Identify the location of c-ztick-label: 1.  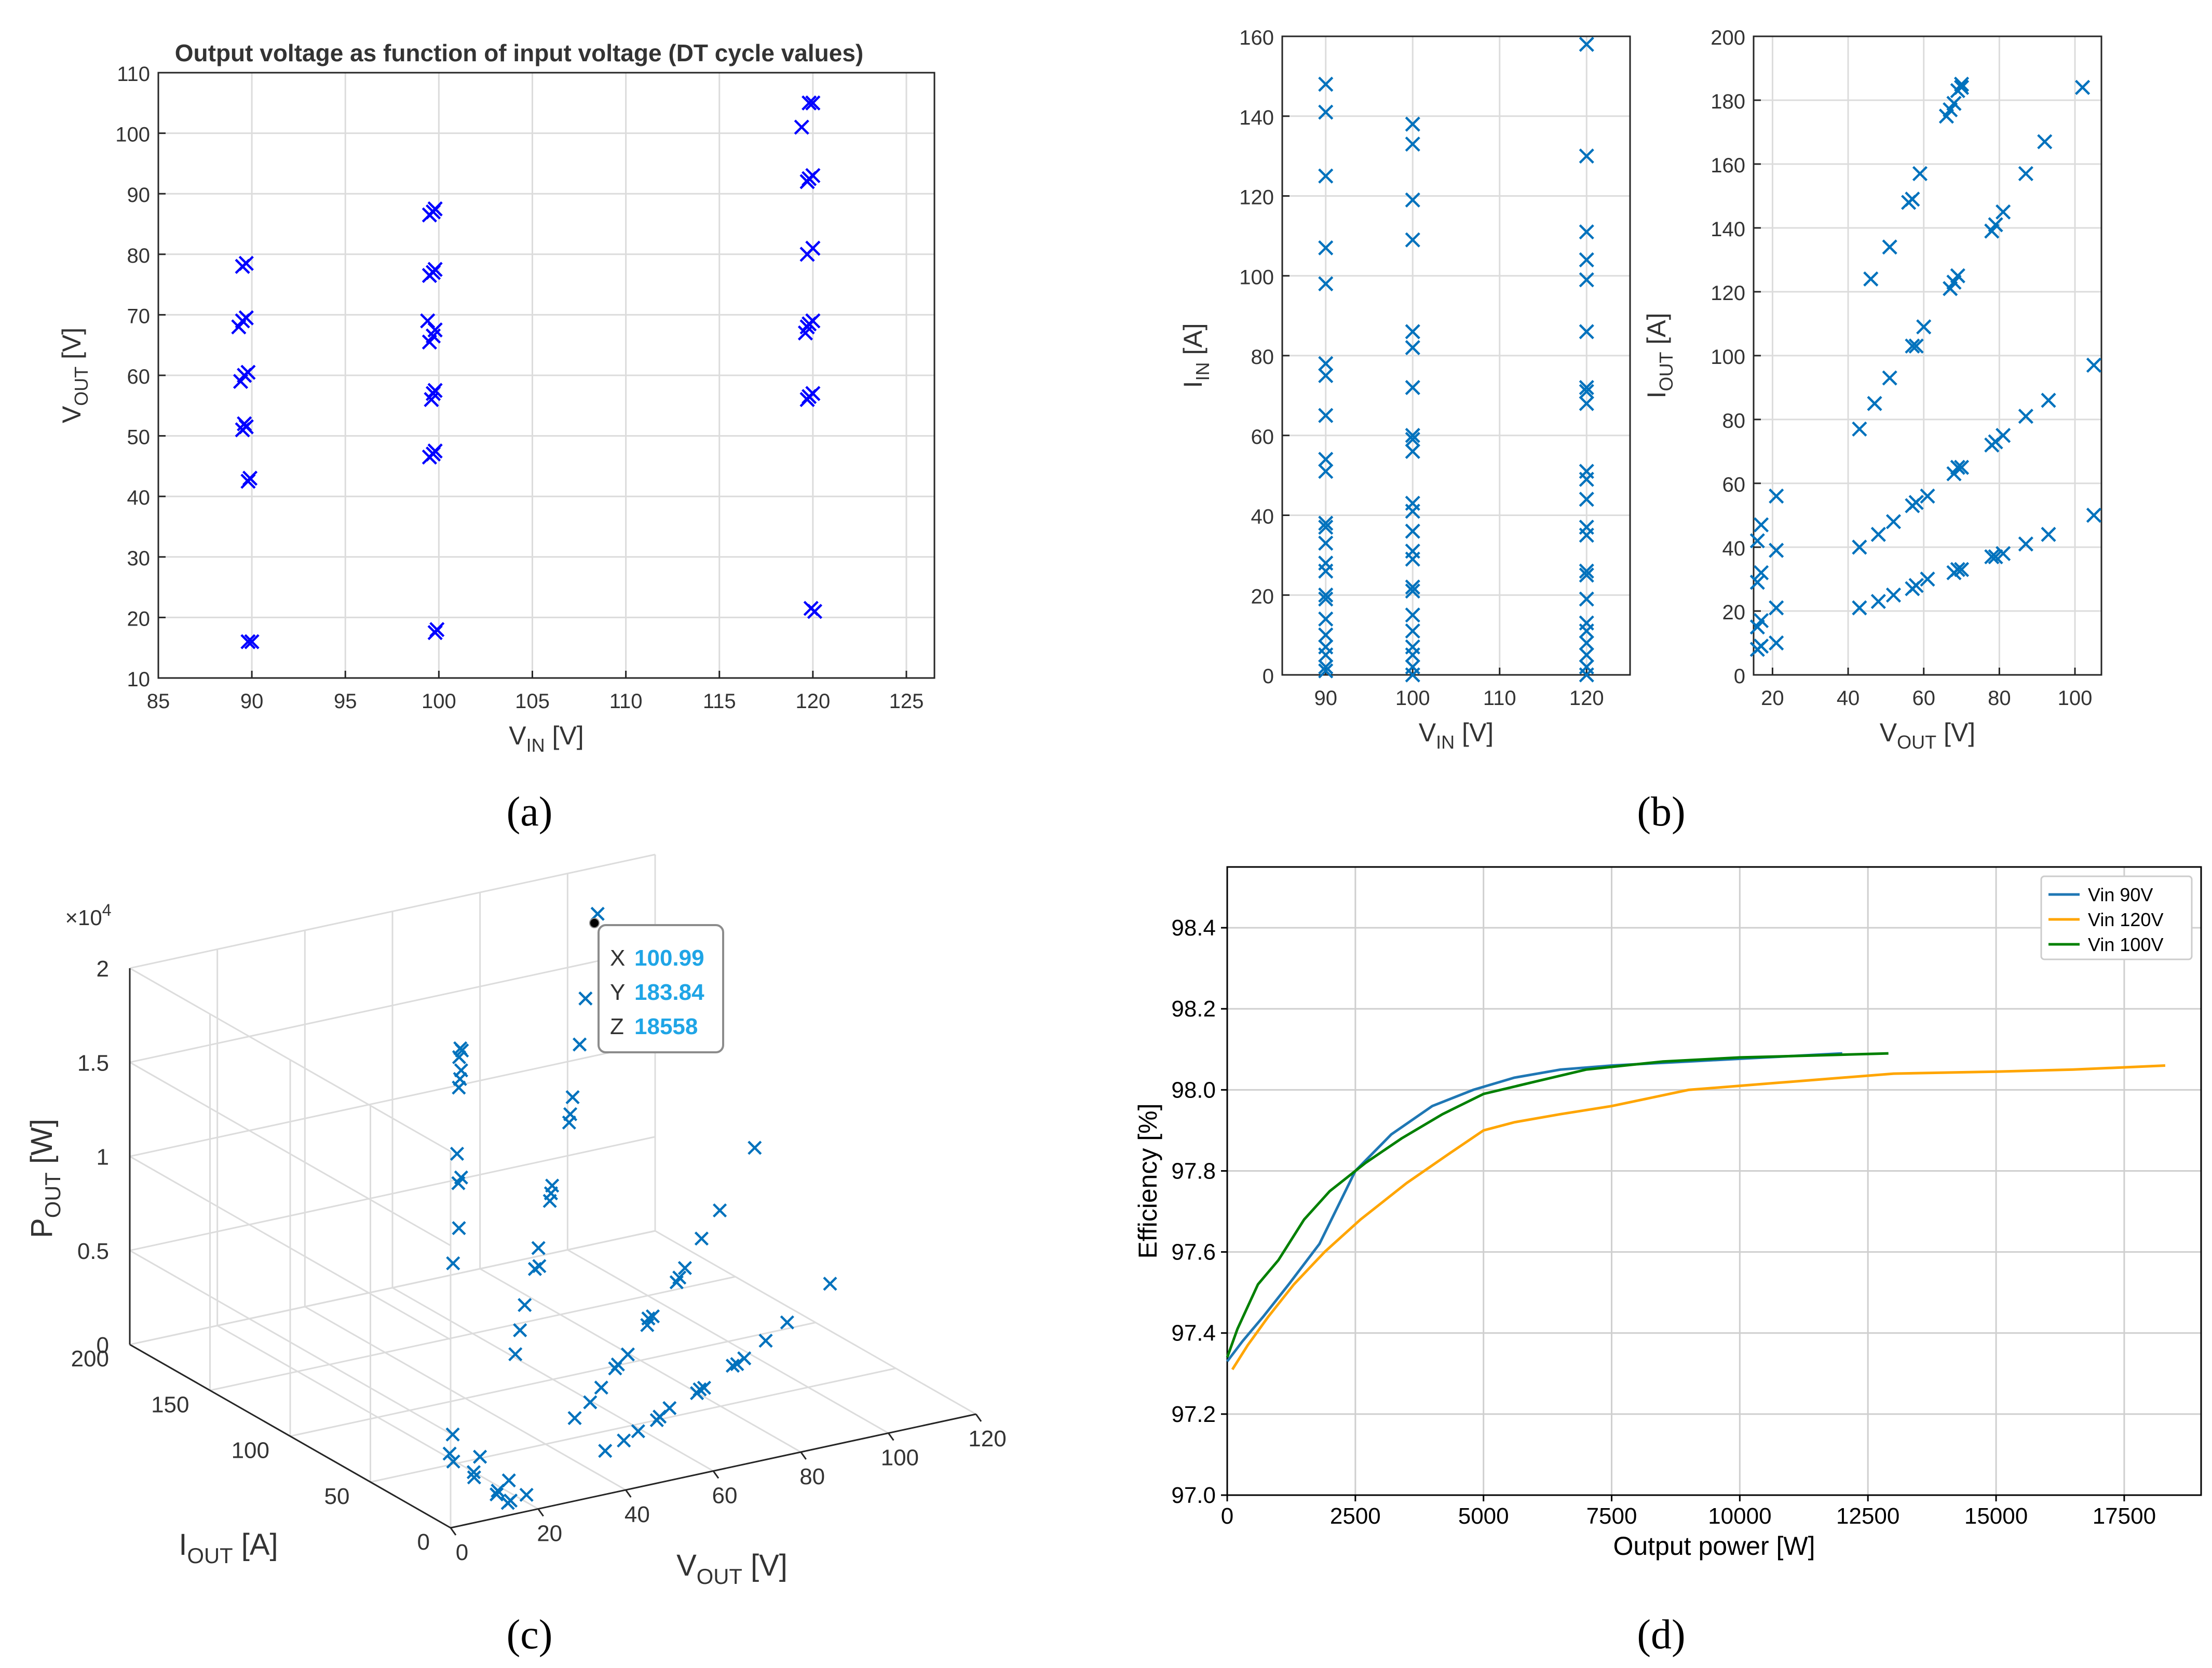
(103, 1157).